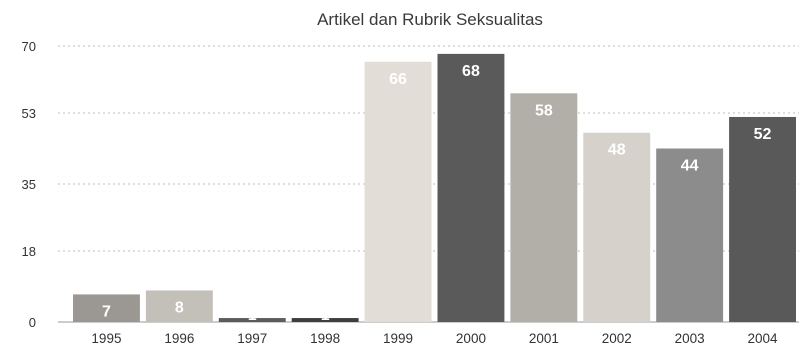 This screenshot has width=799, height=346. What do you see at coordinates (179, 338) in the screenshot?
I see `x-tick-label: 1996` at bounding box center [179, 338].